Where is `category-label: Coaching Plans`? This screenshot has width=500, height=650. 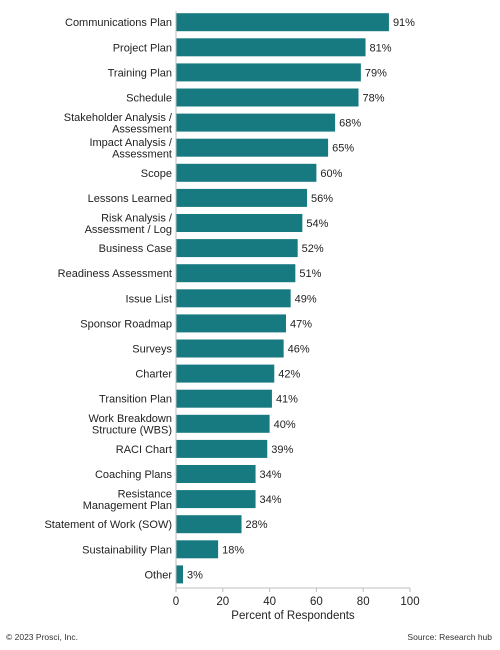 category-label: Coaching Plans is located at coordinates (134, 475).